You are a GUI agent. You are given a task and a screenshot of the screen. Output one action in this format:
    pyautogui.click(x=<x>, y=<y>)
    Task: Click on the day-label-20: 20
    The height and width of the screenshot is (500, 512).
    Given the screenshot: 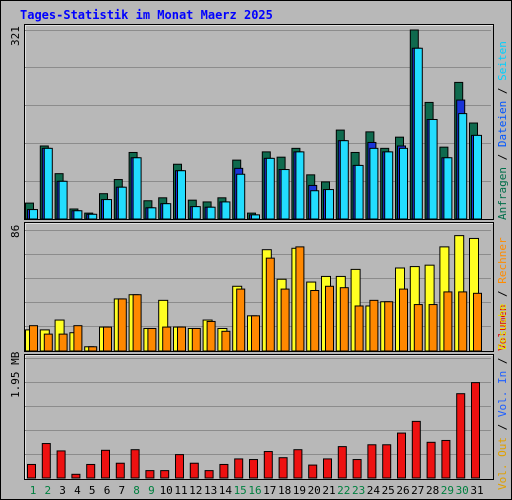 What is the action you would take?
    pyautogui.click(x=314, y=490)
    